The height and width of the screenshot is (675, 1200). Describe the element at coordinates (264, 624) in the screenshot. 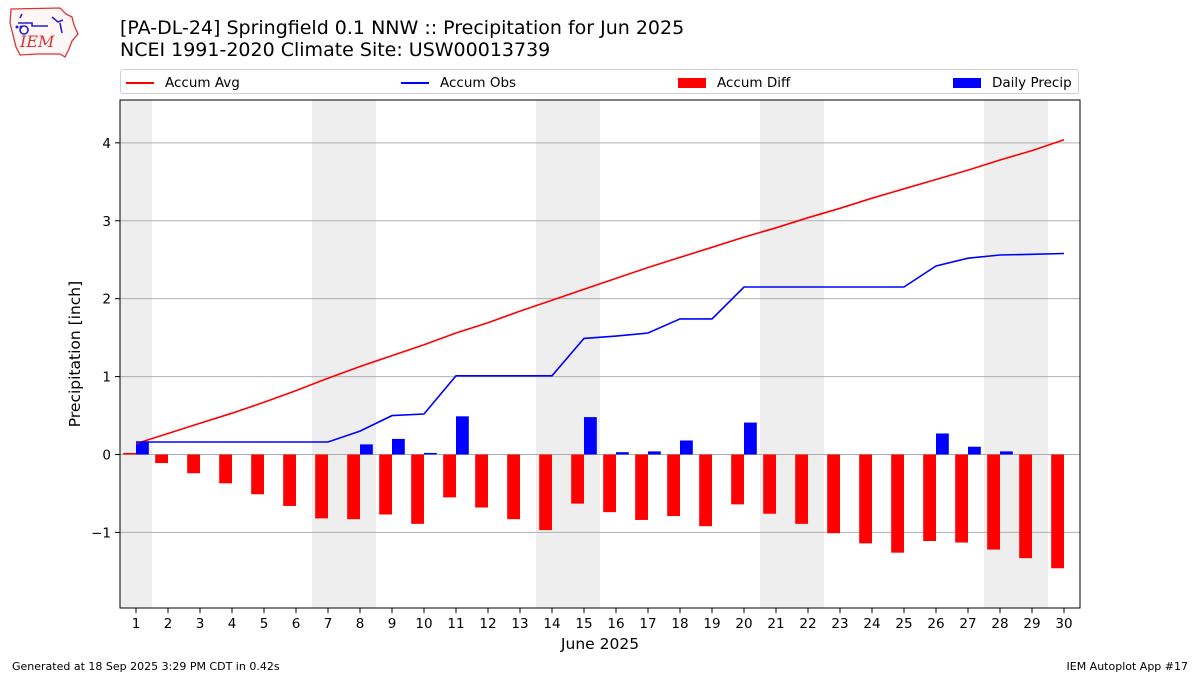

I see `x-tick-label: 5` at that location.